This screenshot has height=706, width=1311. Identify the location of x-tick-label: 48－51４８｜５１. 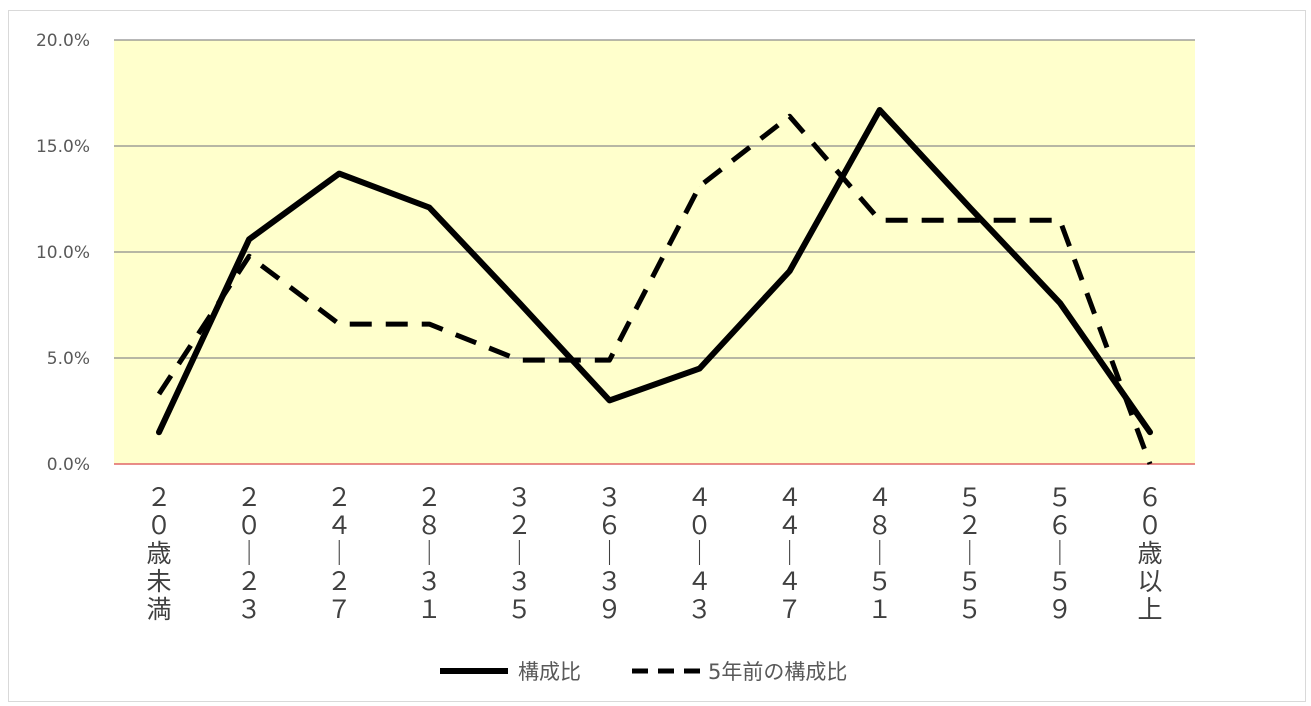
(879, 553).